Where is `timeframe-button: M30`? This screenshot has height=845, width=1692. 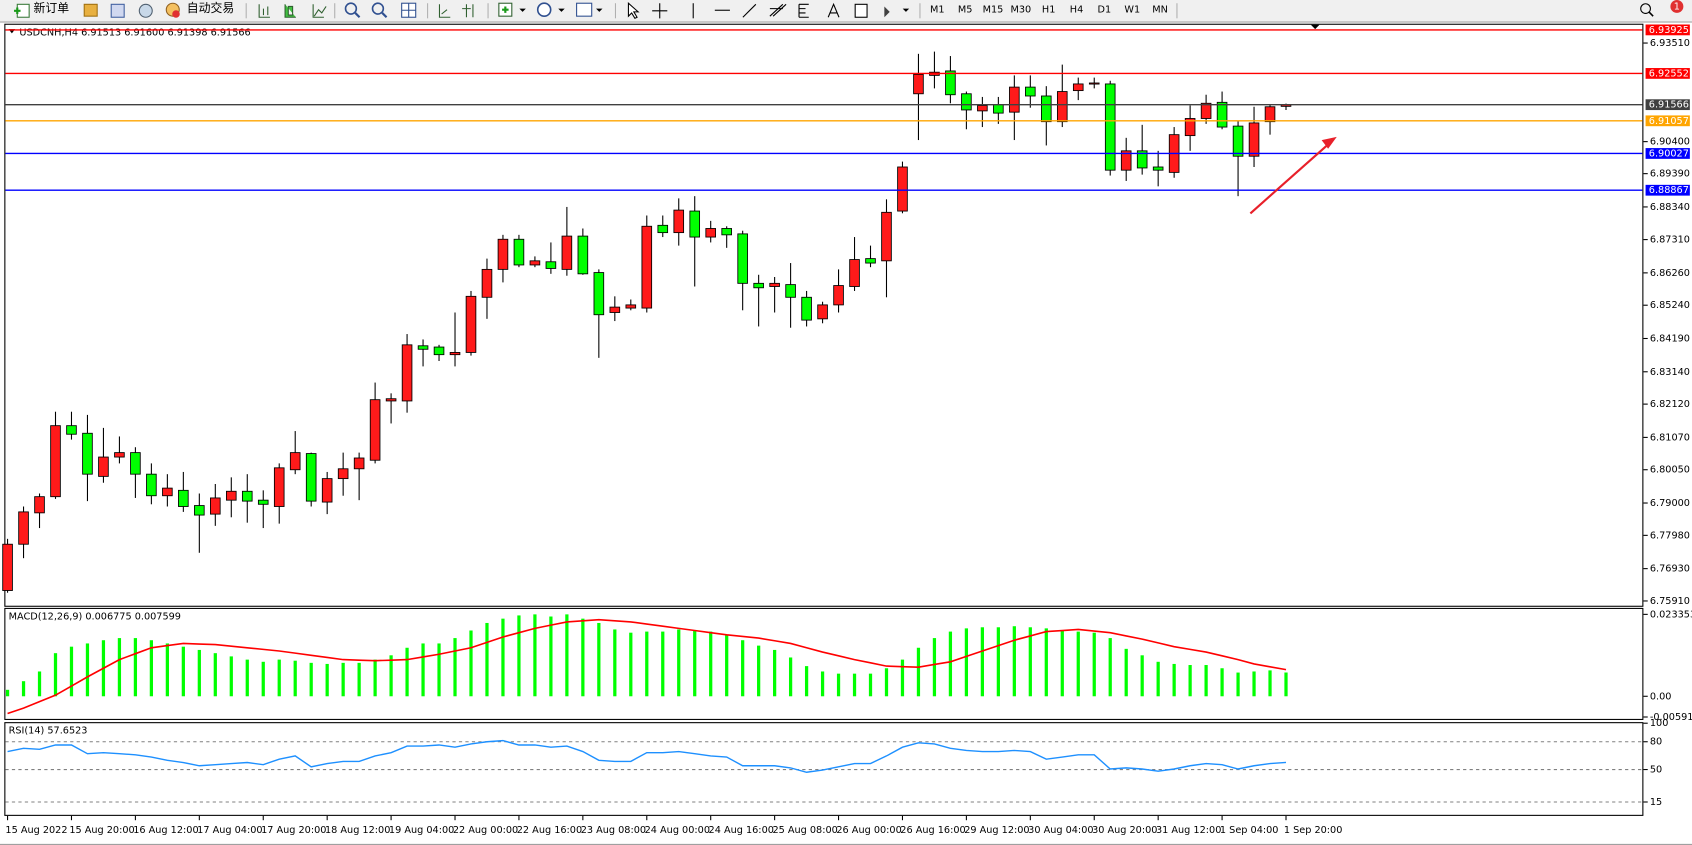
timeframe-button: M30 is located at coordinates (1020, 10).